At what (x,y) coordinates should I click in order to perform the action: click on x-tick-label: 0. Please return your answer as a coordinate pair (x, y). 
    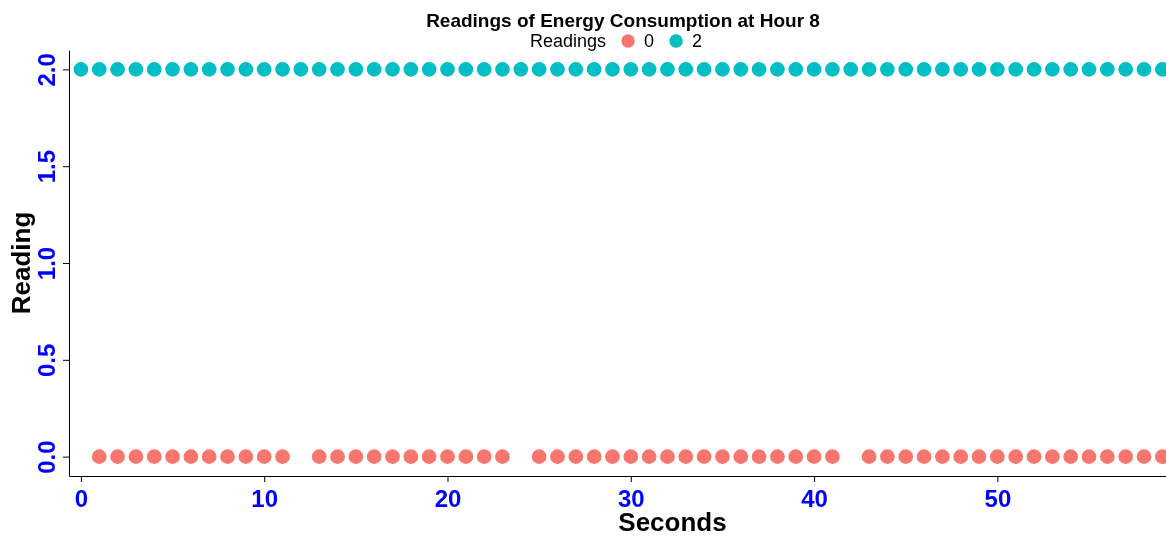
    Looking at the image, I should click on (81, 498).